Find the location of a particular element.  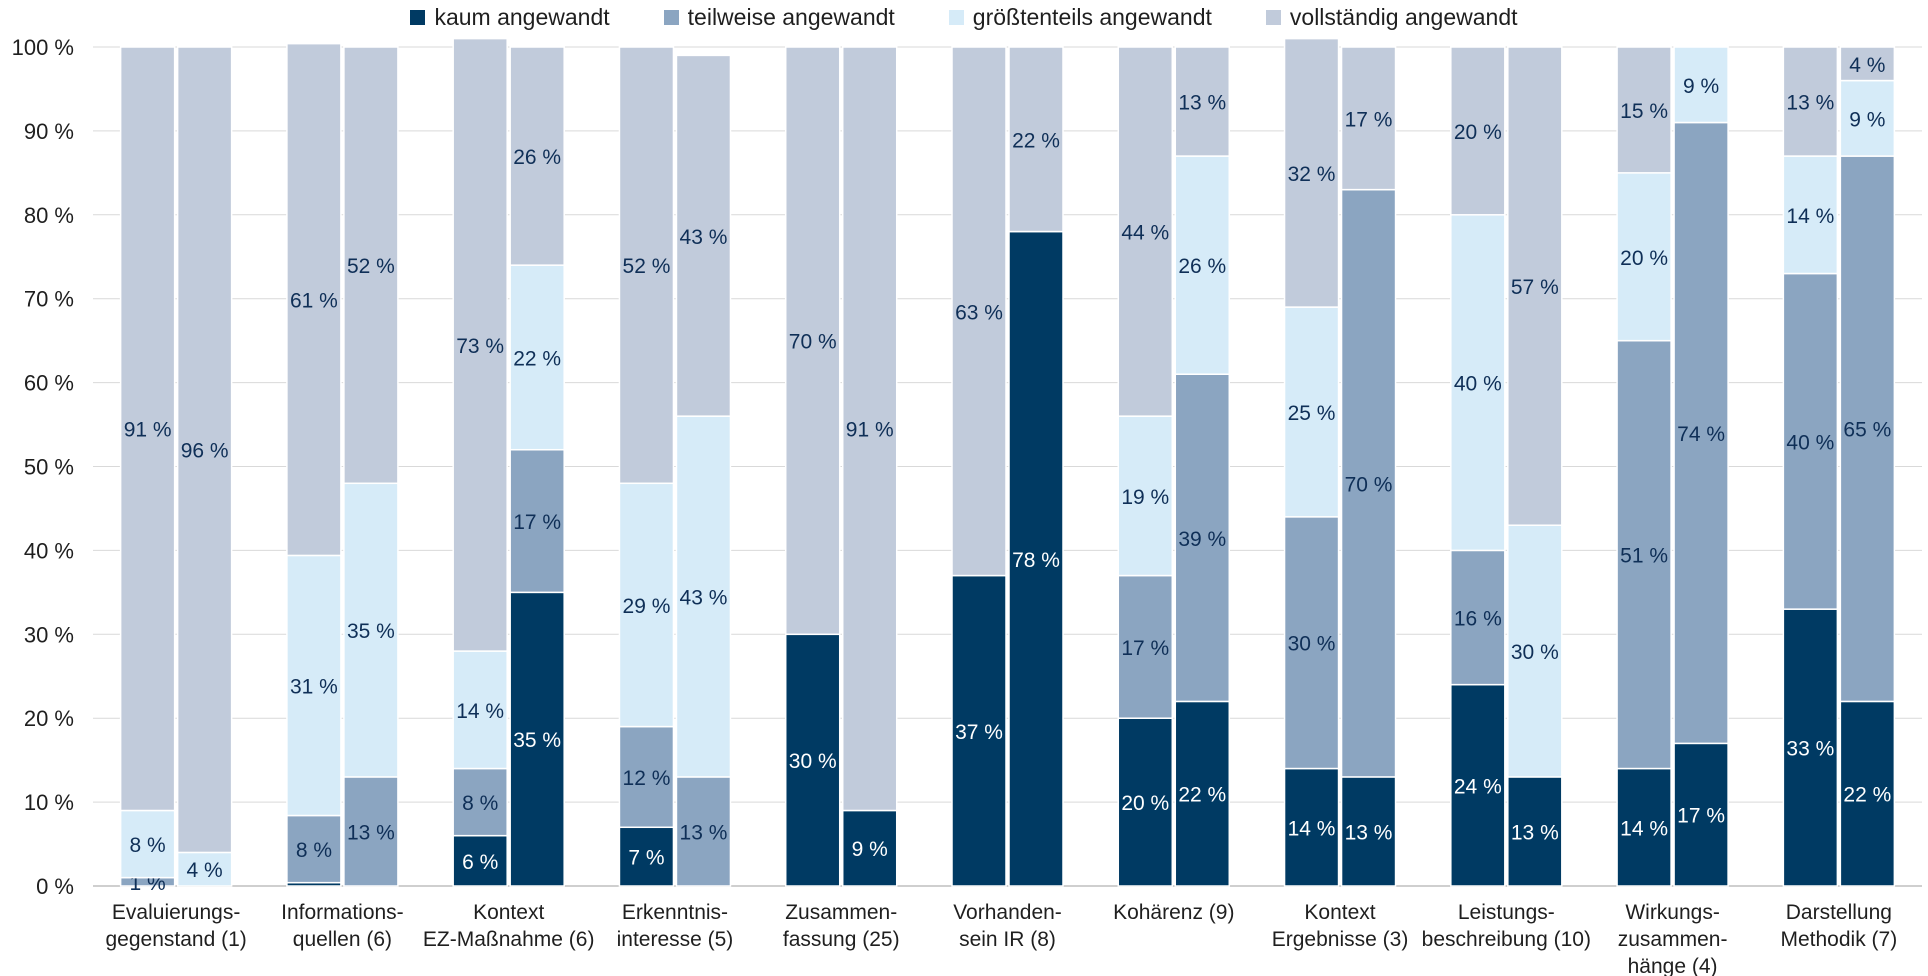

y-tick-label: 10 % is located at coordinates (49, 802).